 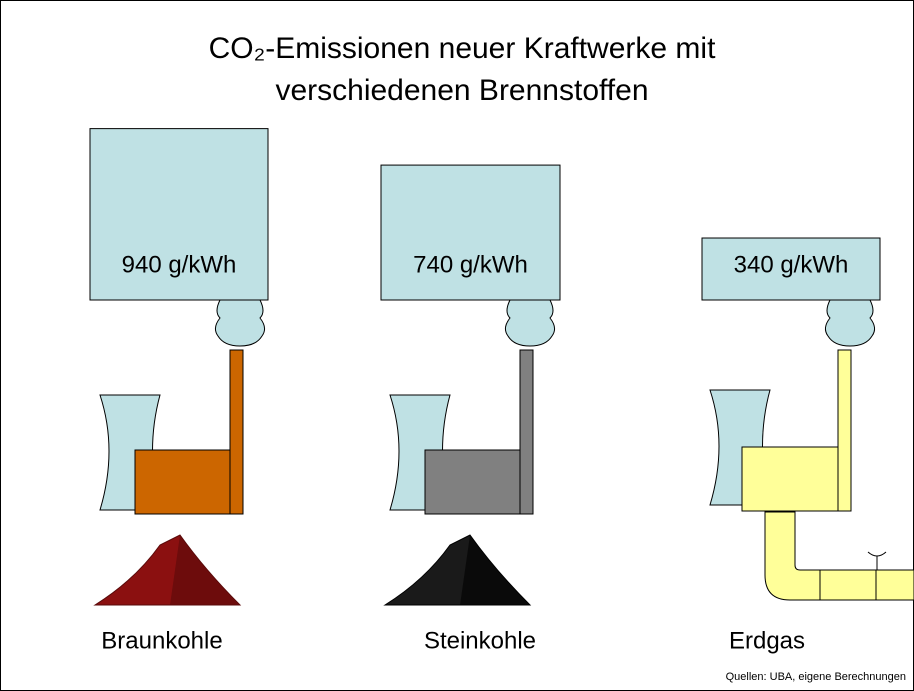 What do you see at coordinates (462, 48) in the screenshot?
I see `chart-title-line: CO₂-Emissionen neuer Kraftwerke mit` at bounding box center [462, 48].